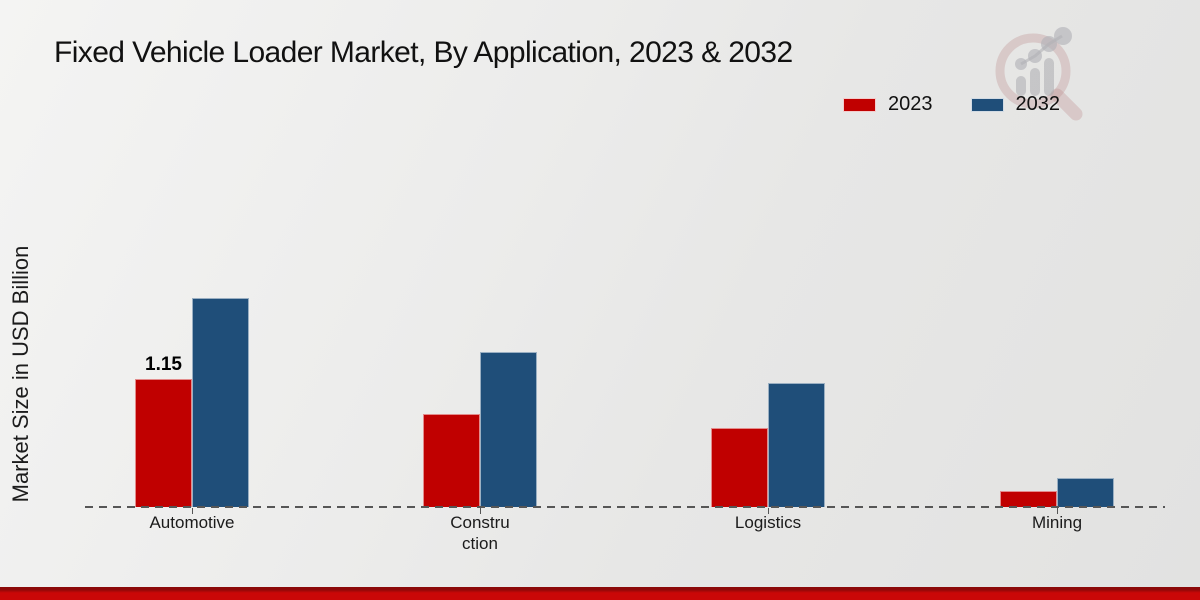 The width and height of the screenshot is (1200, 600). I want to click on value-label-2023-automotive: 1.15, so click(163, 364).